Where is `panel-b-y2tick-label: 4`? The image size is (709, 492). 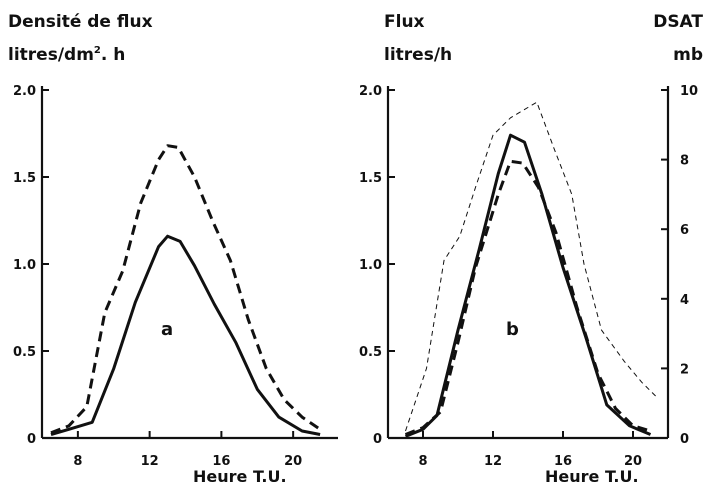 panel-b-y2tick-label: 4 is located at coordinates (684, 300).